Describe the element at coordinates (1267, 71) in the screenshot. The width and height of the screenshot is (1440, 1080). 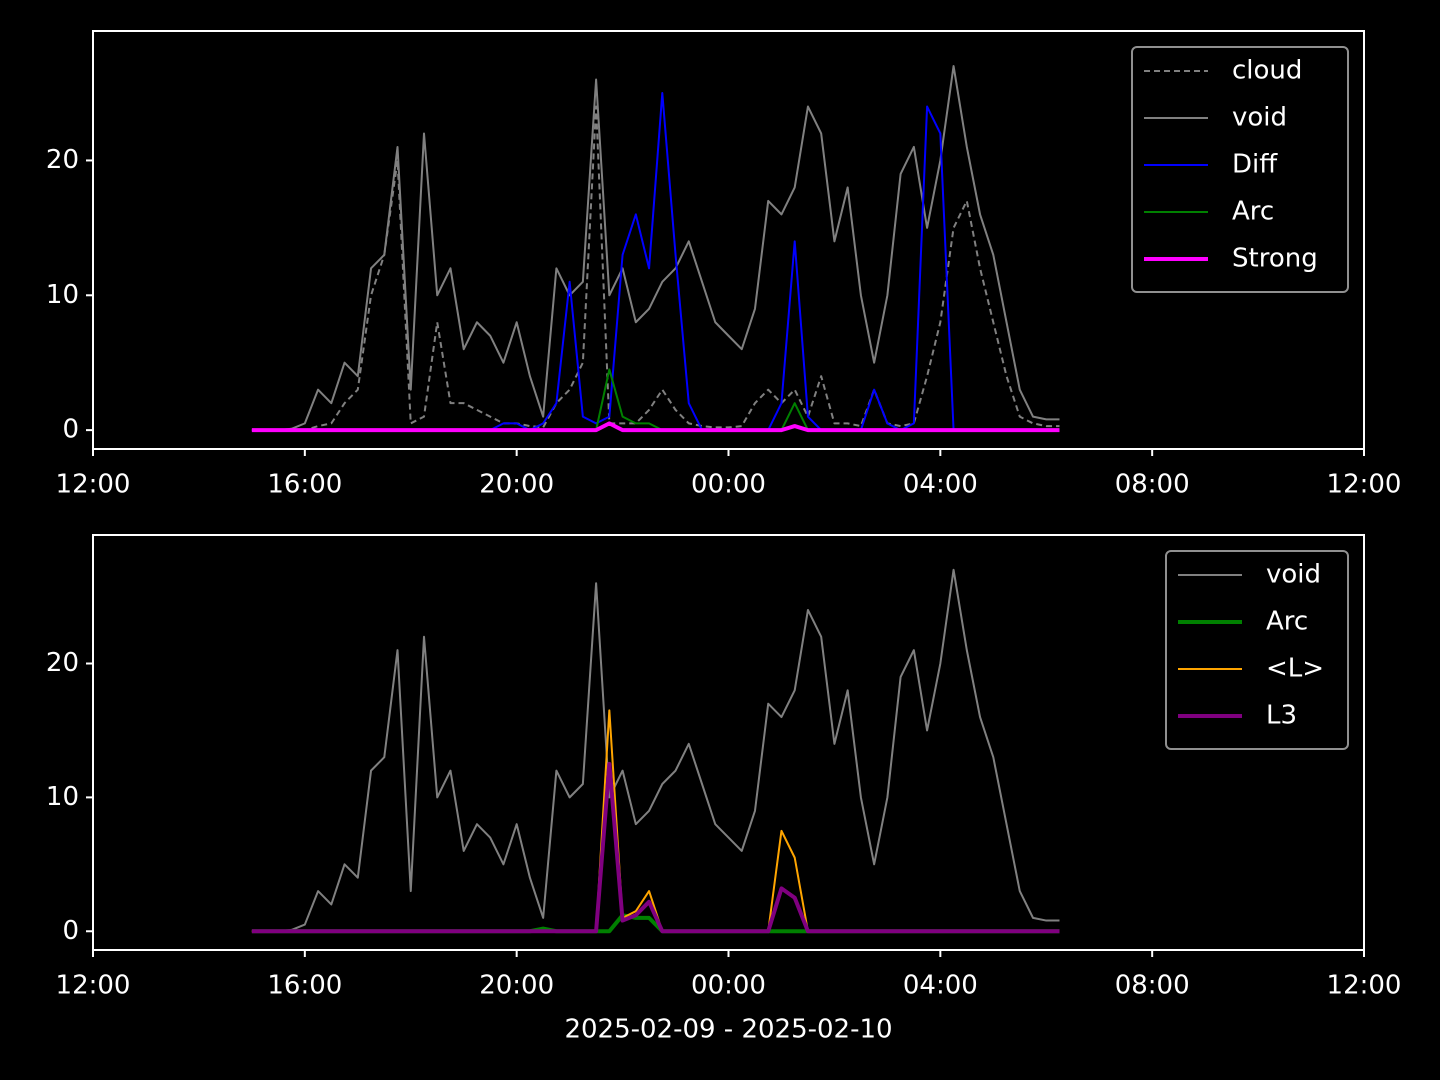
I see `legend-label: cloud` at that location.